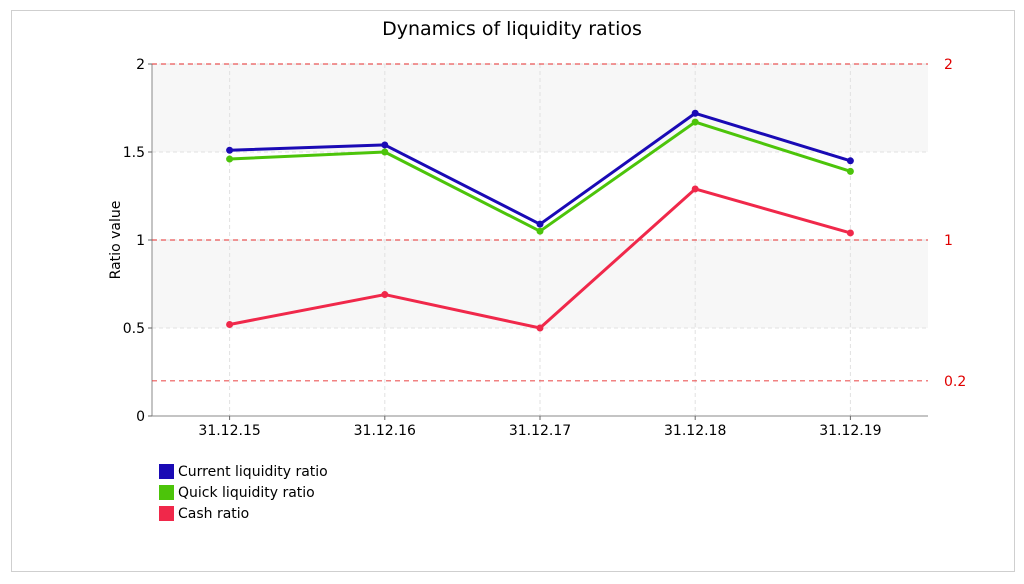 The width and height of the screenshot is (1024, 584). Describe the element at coordinates (229, 431) in the screenshot. I see `x-tick-label: 31.12.15` at that location.